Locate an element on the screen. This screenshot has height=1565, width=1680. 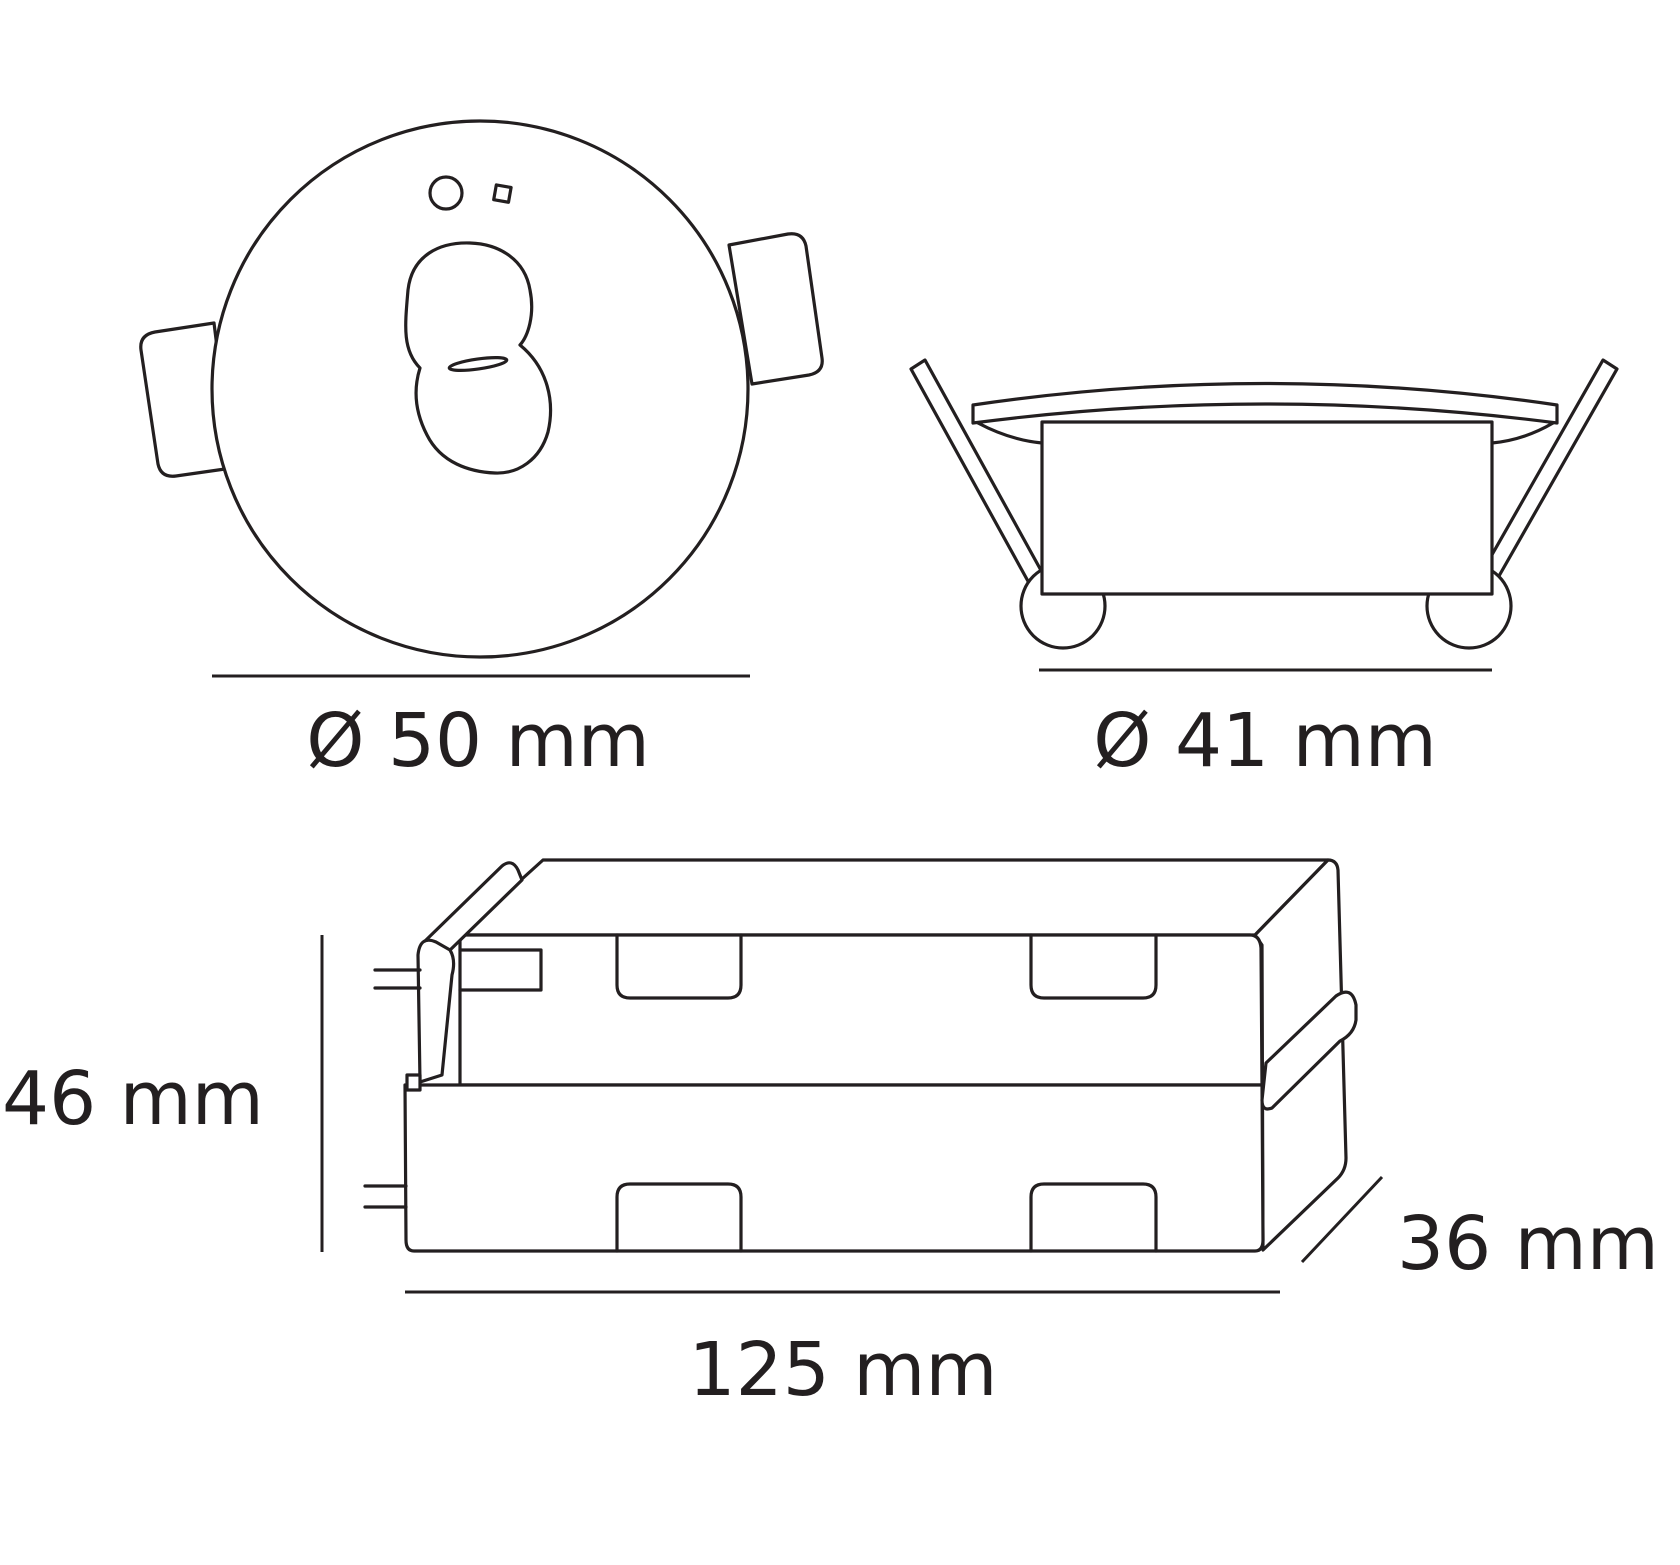
pir-lens is located at coordinates (478, 358).